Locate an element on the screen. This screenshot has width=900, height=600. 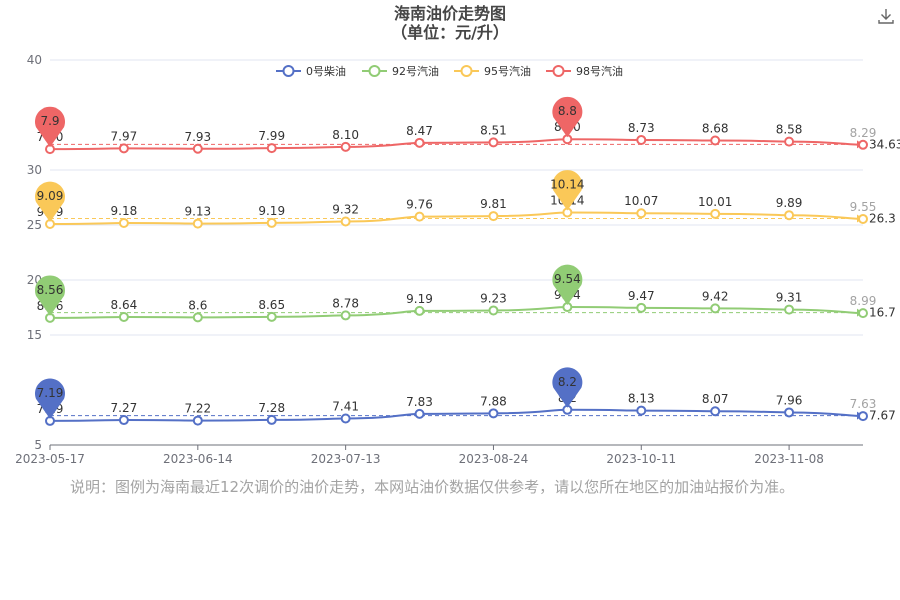
y-tick-label: 30 is located at coordinates (34, 170).